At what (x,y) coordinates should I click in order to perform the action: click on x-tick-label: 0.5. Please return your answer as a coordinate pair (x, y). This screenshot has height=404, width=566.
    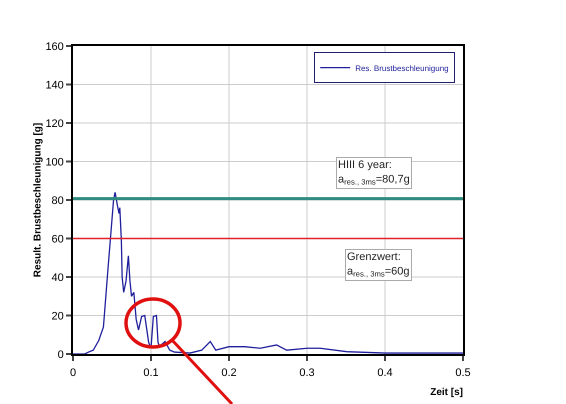
    Looking at the image, I should click on (463, 373).